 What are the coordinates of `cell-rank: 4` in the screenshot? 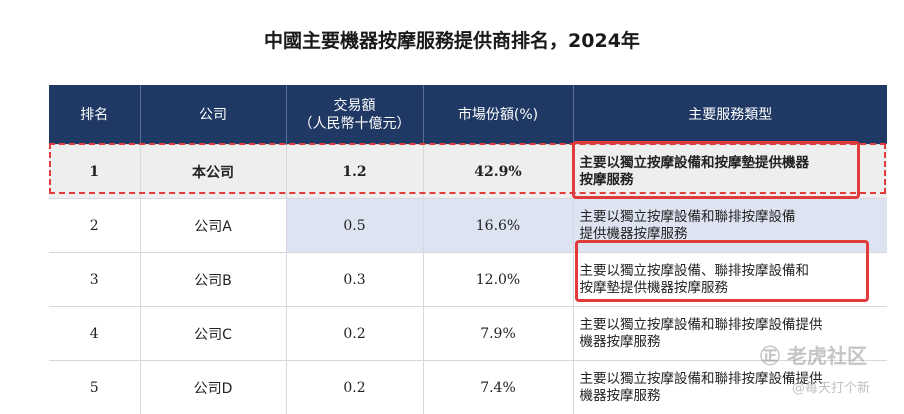 It's located at (94, 334).